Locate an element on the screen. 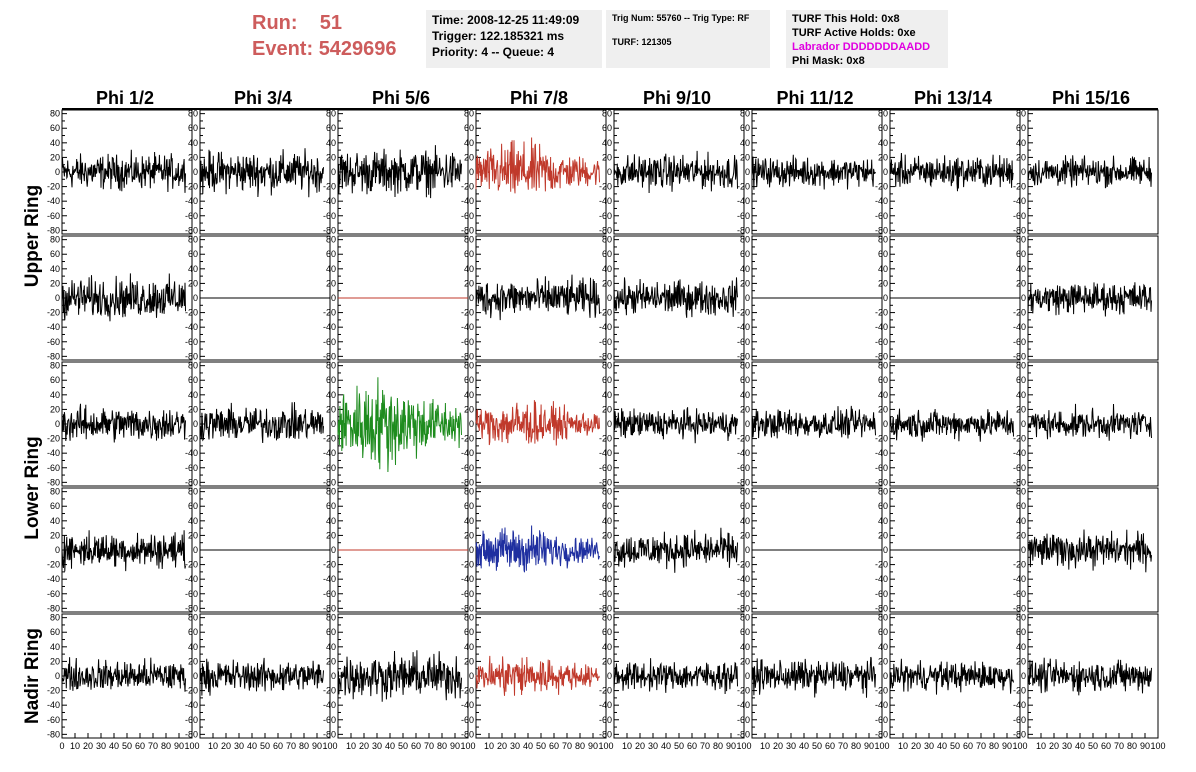 The height and width of the screenshot is (772, 1196). x-tick-label: 10 is located at coordinates (351, 746).